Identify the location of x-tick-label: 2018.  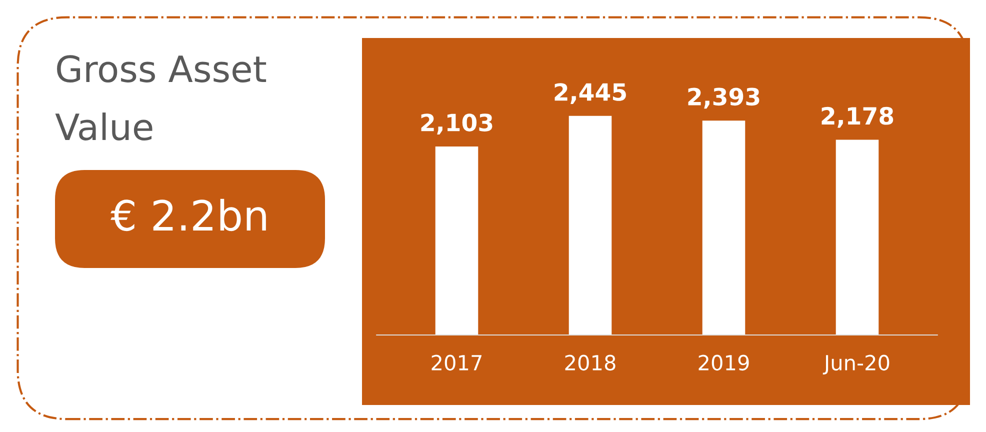
(590, 362).